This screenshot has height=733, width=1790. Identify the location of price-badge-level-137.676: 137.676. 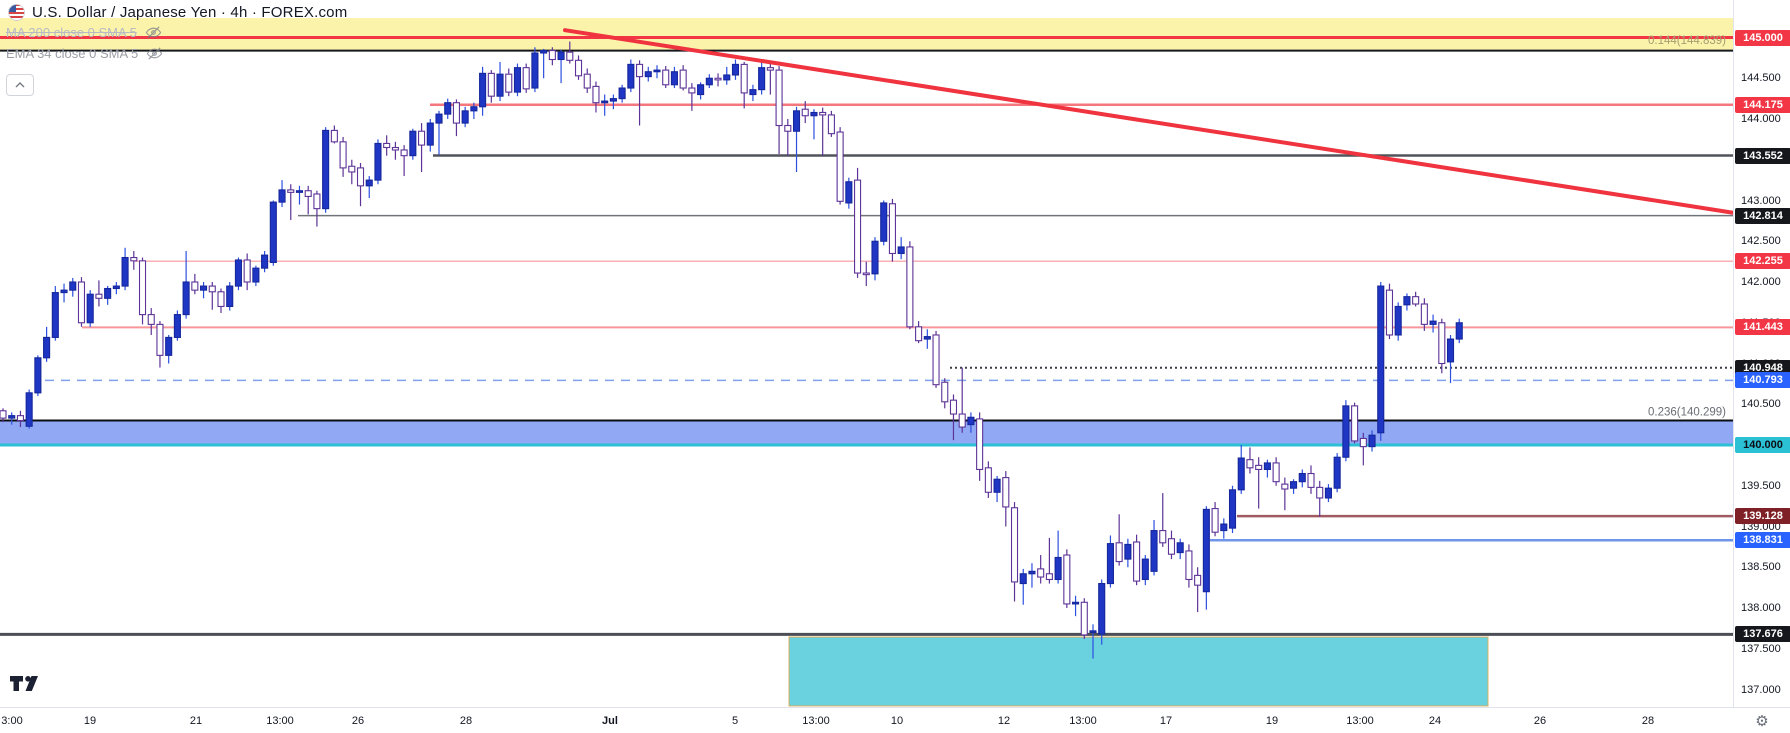
(1762, 634).